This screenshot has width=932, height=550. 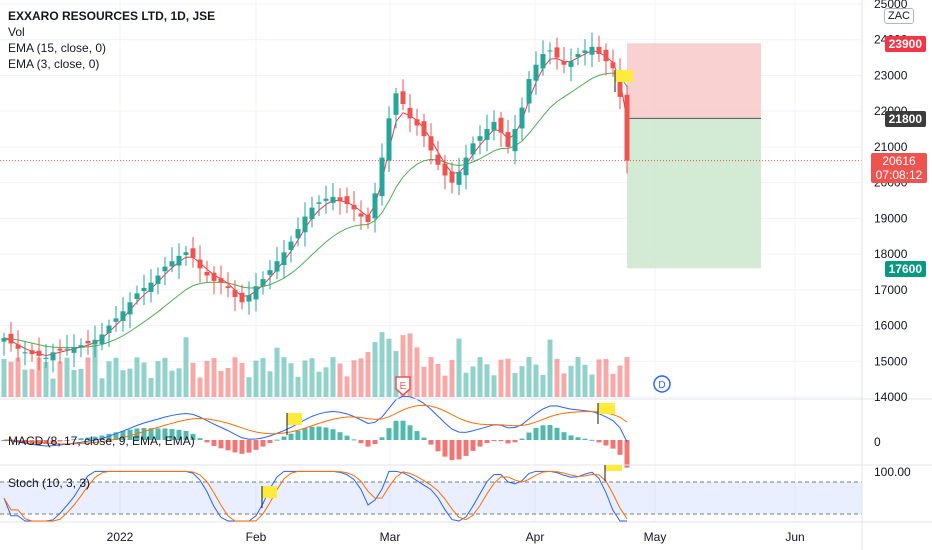 I want to click on stoch-label: Stoch (10, 3, 3), so click(x=49, y=483).